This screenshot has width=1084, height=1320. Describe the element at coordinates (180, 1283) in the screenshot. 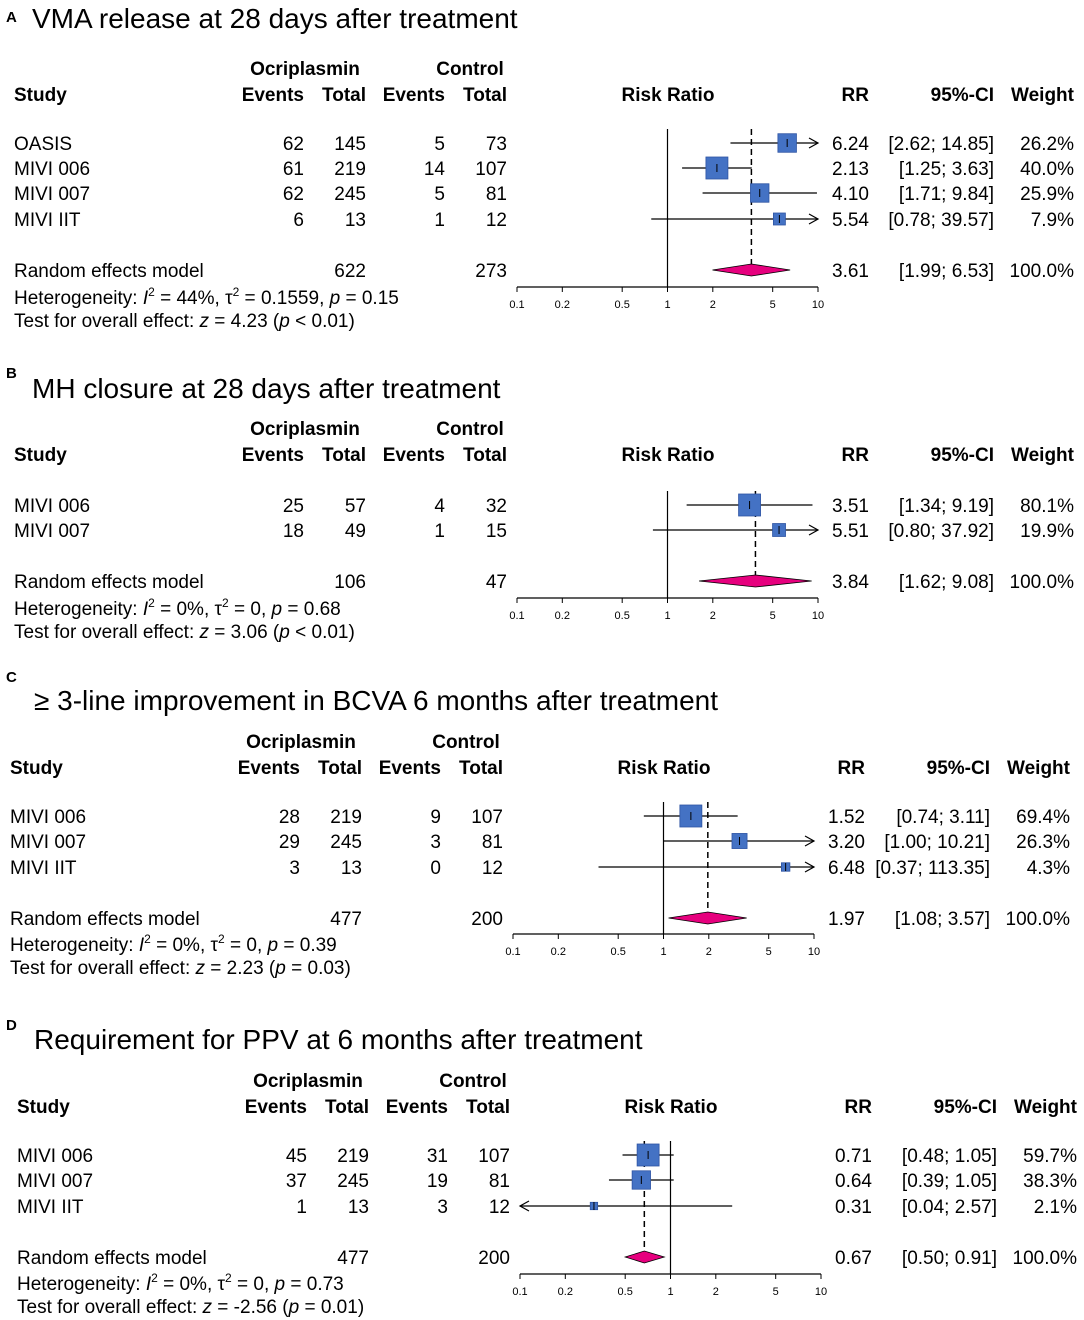

I see `heterogeneity-stats: Heterogeneity: I2 = 0%, τ2 = 0, p = 0.73` at that location.